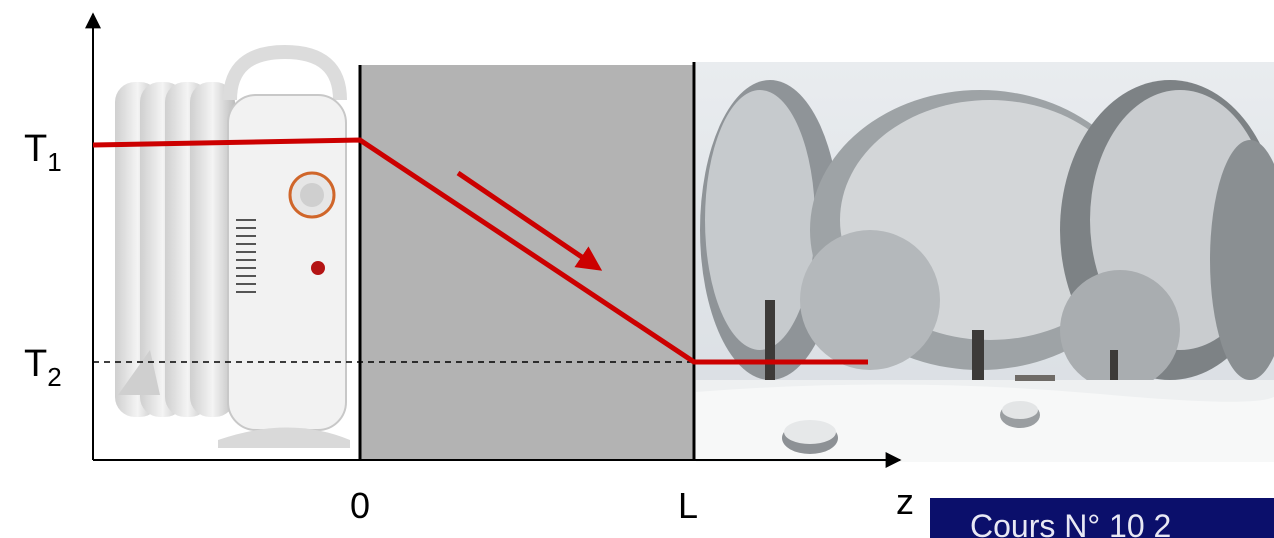 Image resolution: width=1274 pixels, height=538 pixels. I want to click on x-axis-label-z: z, so click(905, 501).